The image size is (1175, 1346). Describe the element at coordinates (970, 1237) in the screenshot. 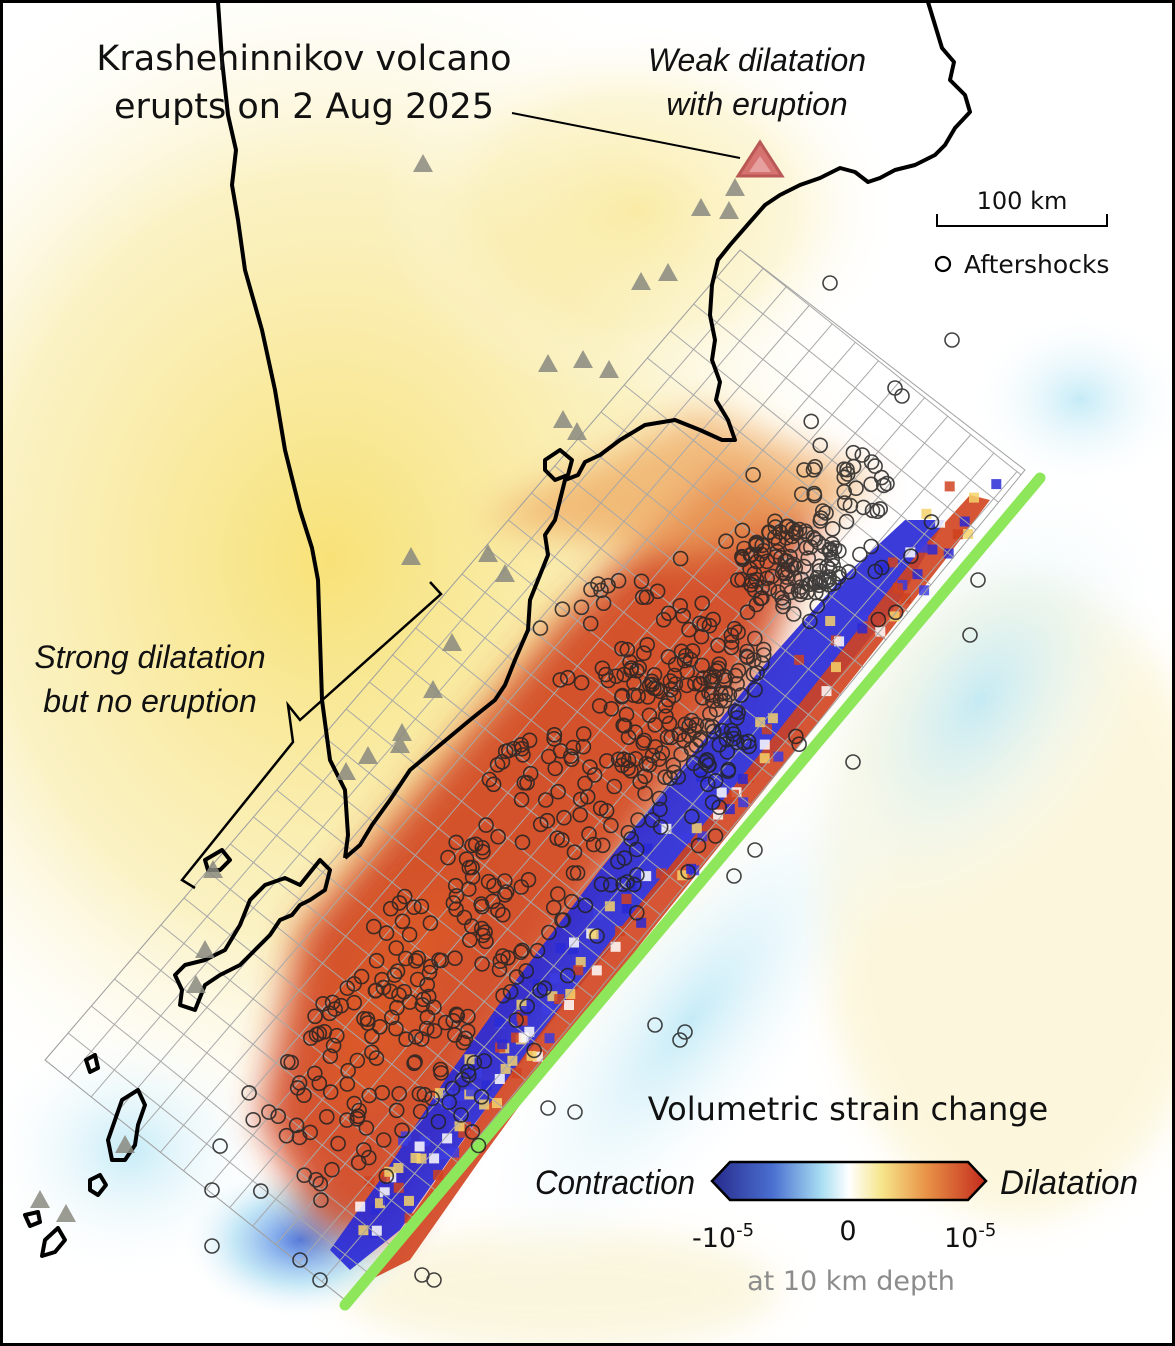

I see `tick-max: 10-5` at that location.